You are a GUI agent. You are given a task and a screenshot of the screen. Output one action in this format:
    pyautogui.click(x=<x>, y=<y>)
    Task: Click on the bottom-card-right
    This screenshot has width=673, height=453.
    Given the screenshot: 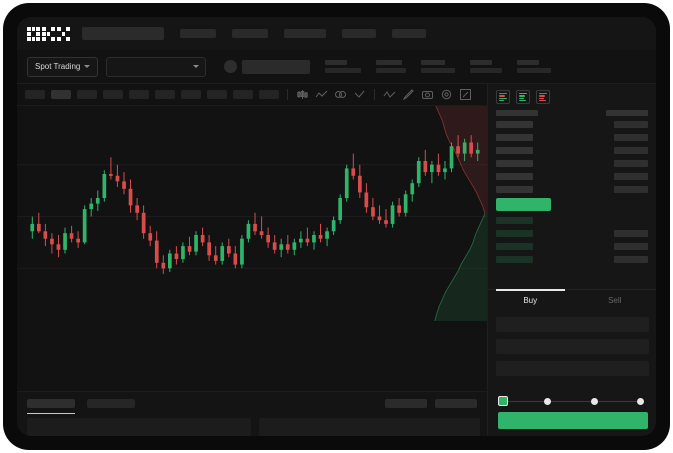 What is the action you would take?
    pyautogui.click(x=369, y=427)
    